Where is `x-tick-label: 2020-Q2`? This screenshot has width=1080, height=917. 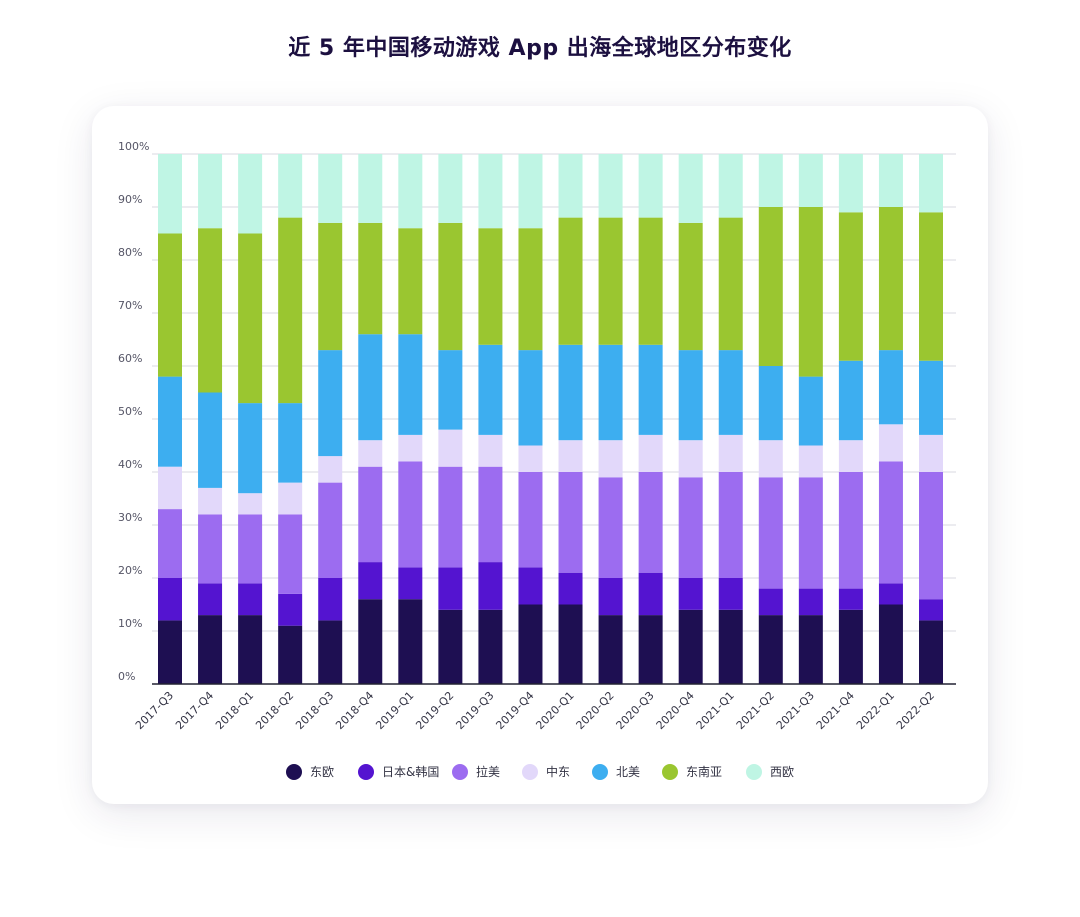 x-tick-label: 2020-Q2 is located at coordinates (595, 710).